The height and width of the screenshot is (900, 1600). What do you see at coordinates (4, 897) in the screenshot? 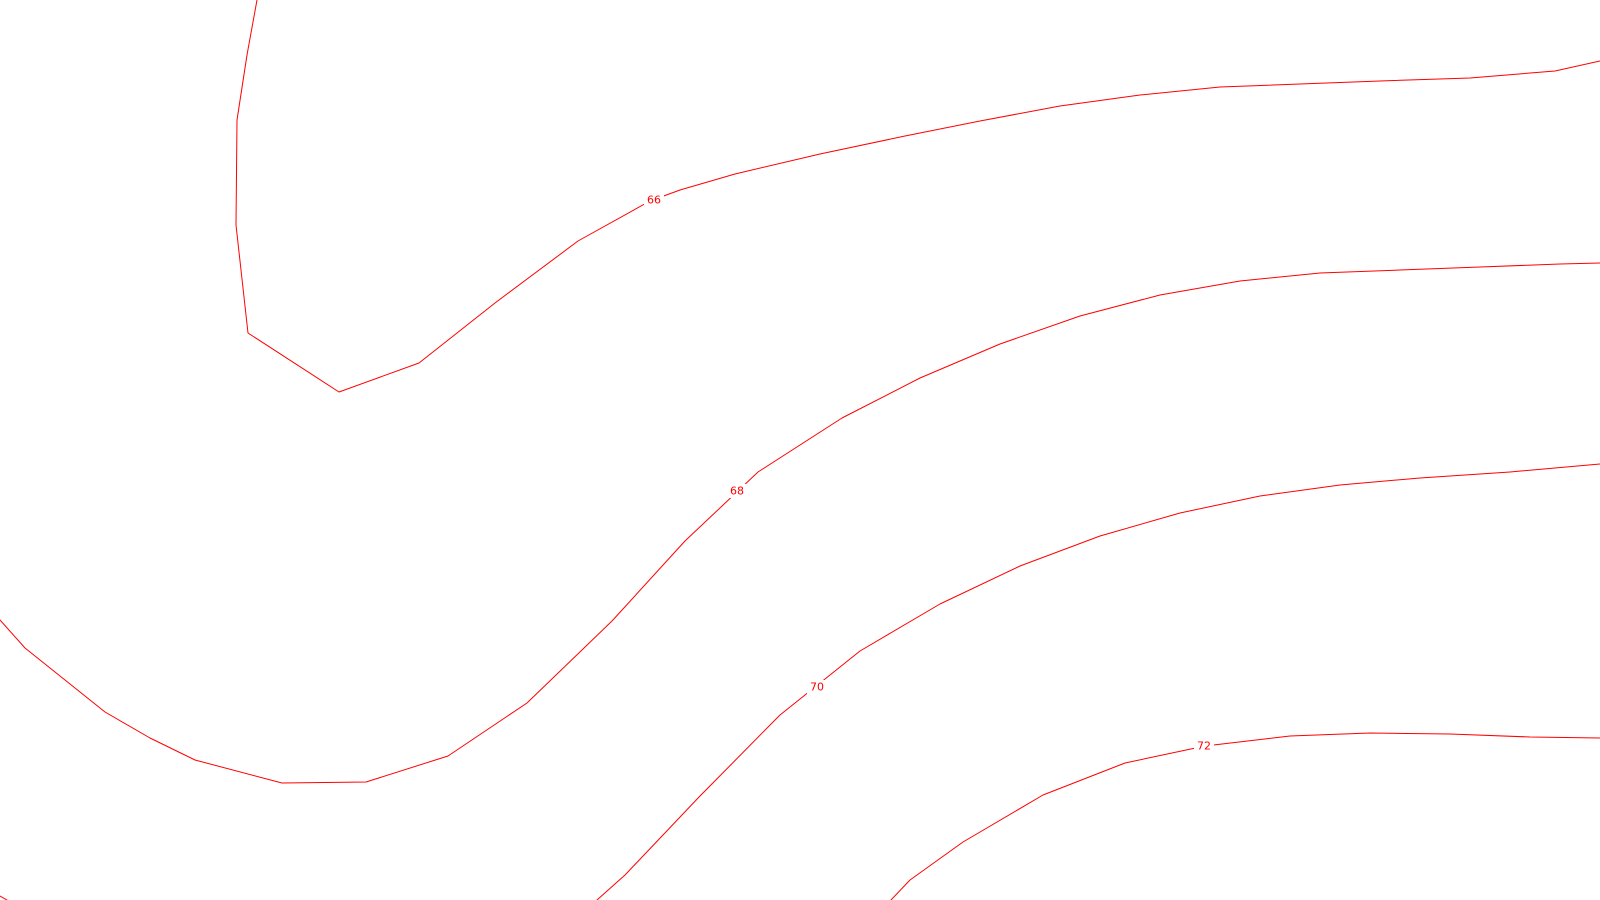
I see `contour-edge-fragment` at bounding box center [4, 897].